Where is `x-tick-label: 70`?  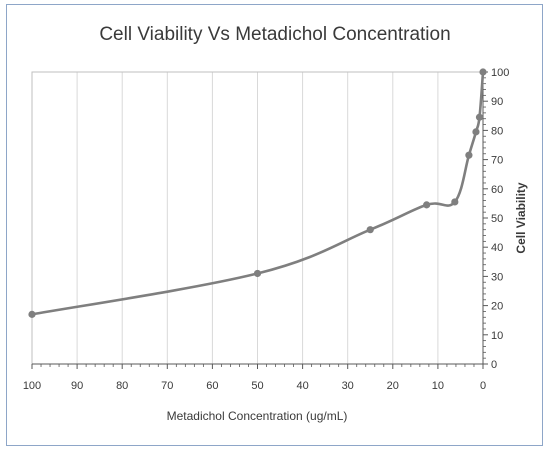
x-tick-label: 70 is located at coordinates (167, 386).